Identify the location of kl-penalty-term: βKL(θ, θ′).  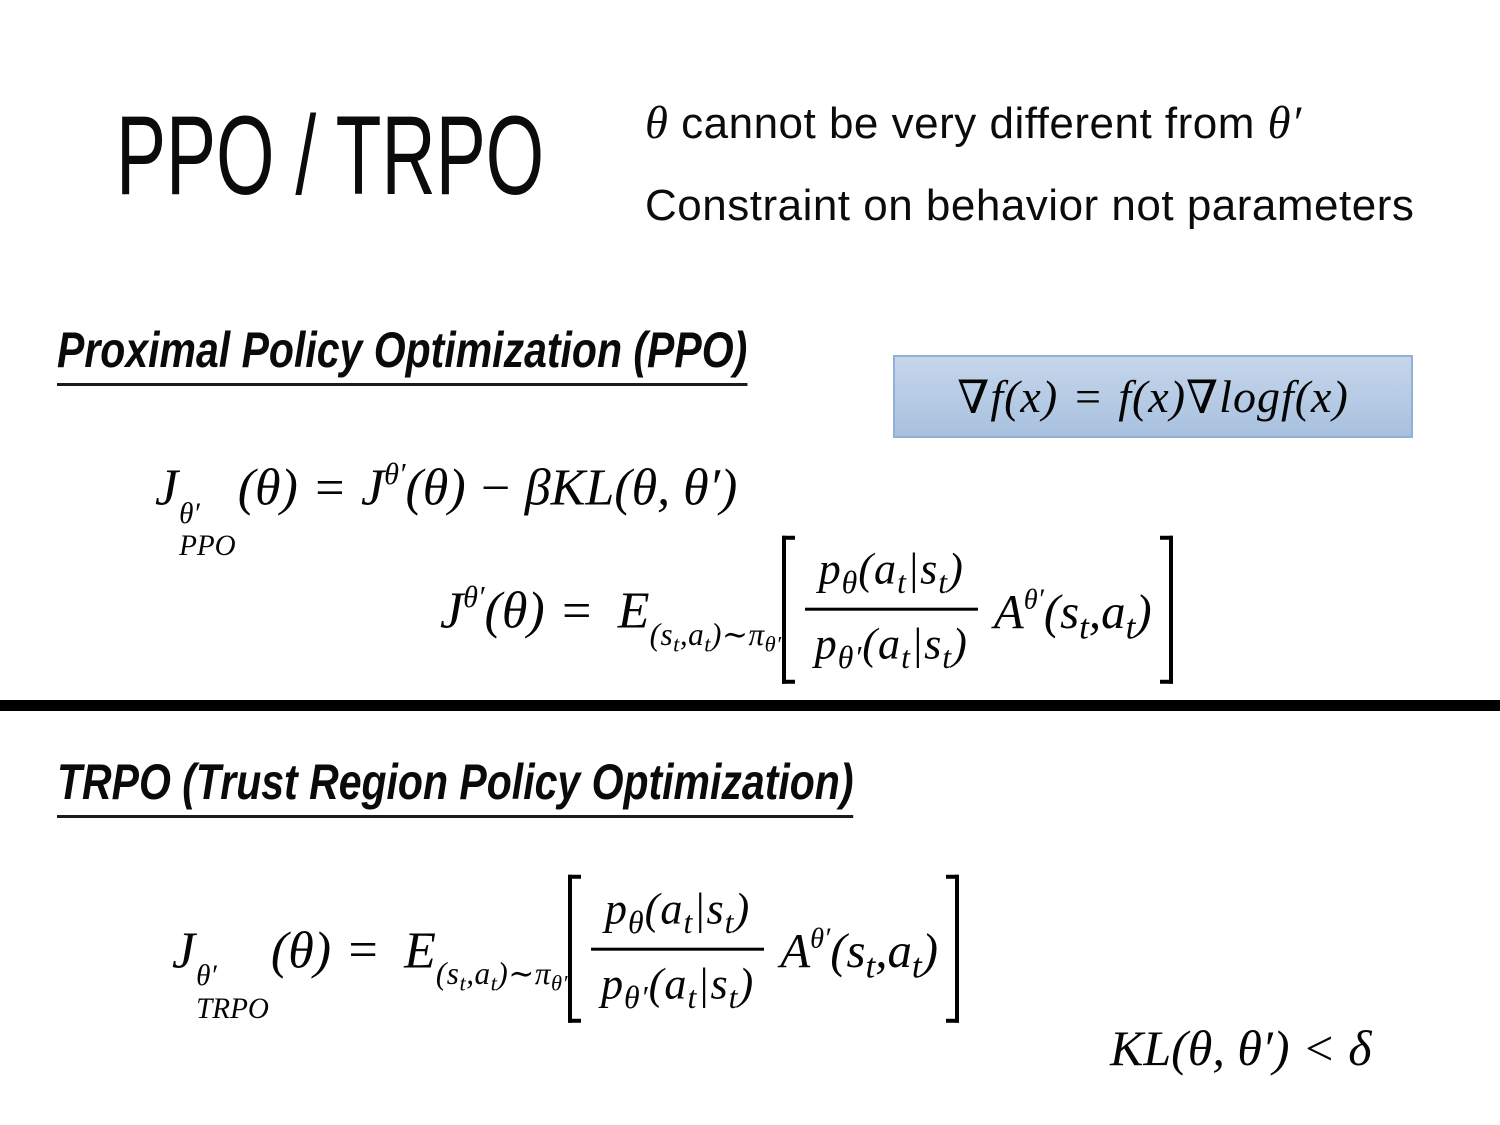
(631, 488).